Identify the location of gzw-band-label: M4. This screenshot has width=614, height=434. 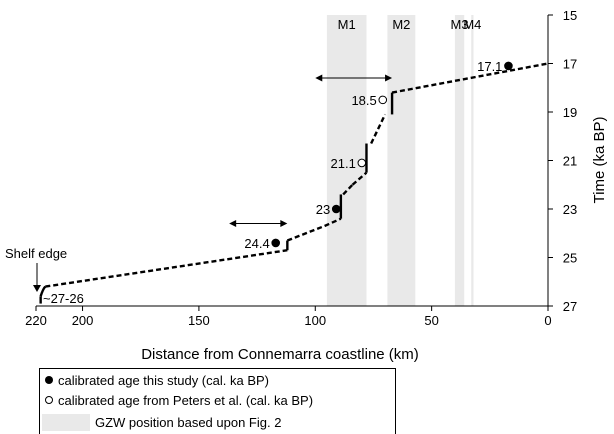
(472, 24).